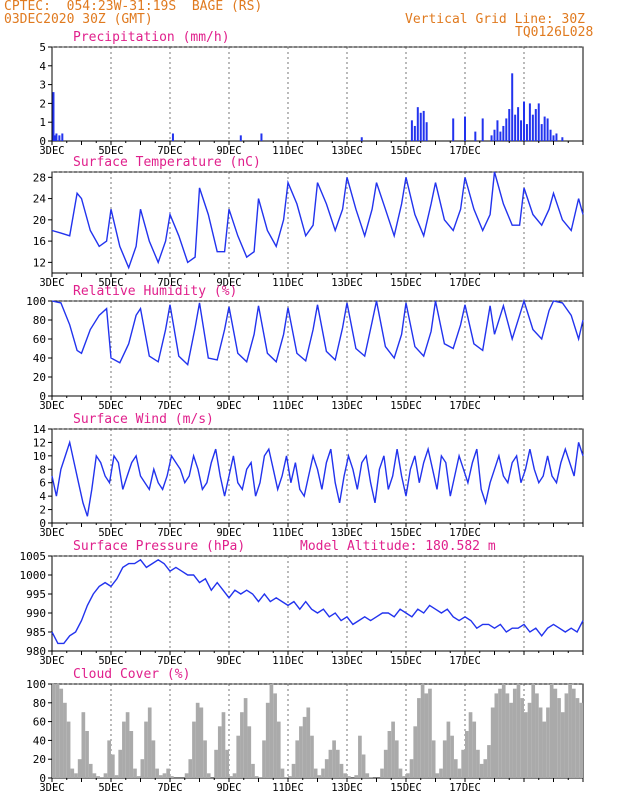 The width and height of the screenshot is (618, 800). I want to click on panel-frame, so click(317, 348).